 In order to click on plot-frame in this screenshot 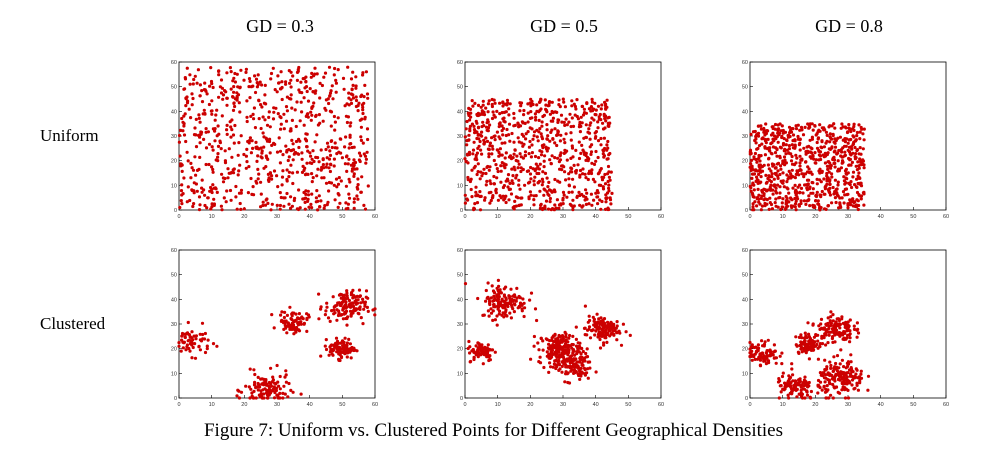, I will do `click(563, 324)`.